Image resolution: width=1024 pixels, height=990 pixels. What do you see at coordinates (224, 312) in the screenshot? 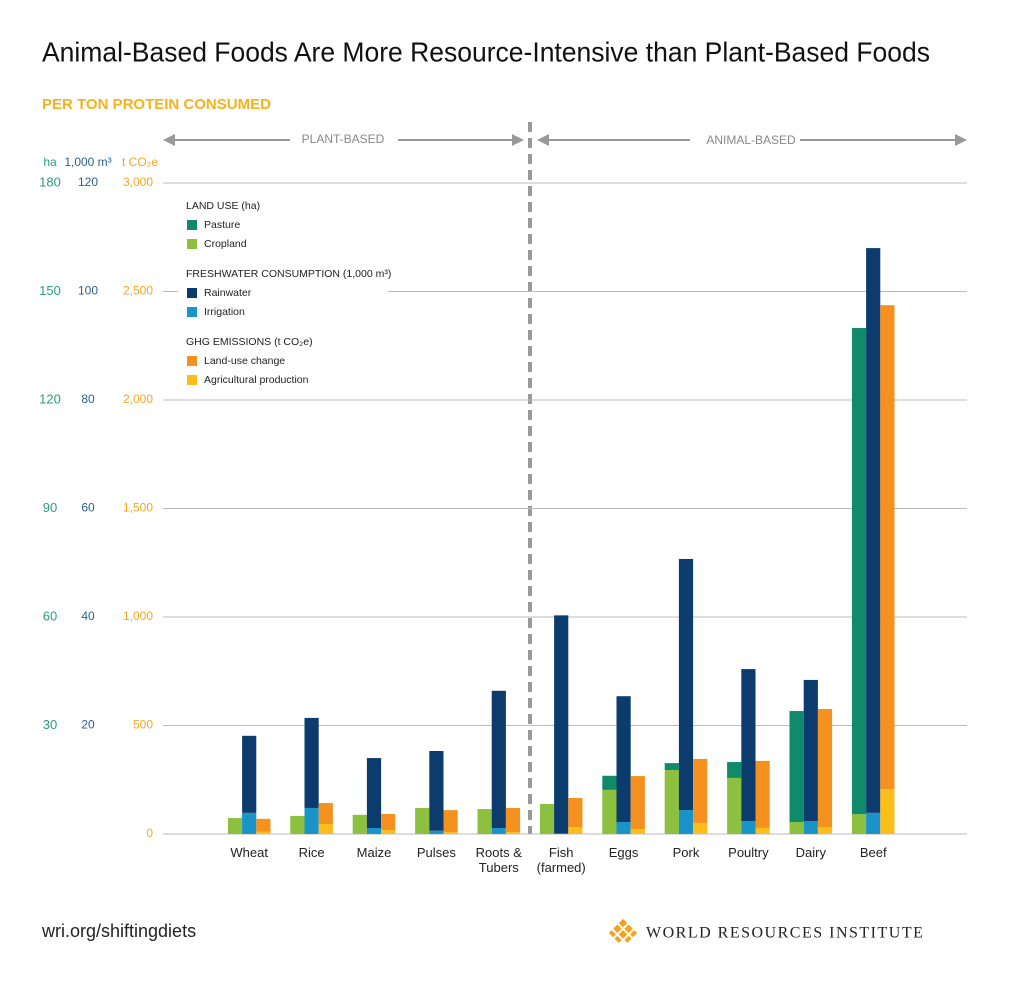
I see `legend-label: Irrigation` at bounding box center [224, 312].